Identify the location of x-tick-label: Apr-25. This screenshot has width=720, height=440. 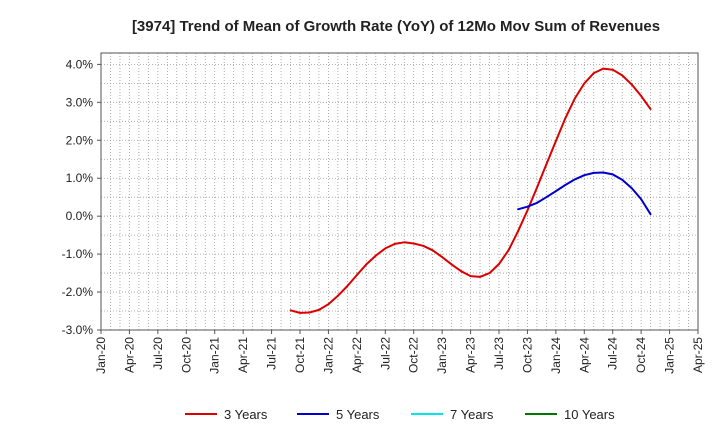
(698, 355).